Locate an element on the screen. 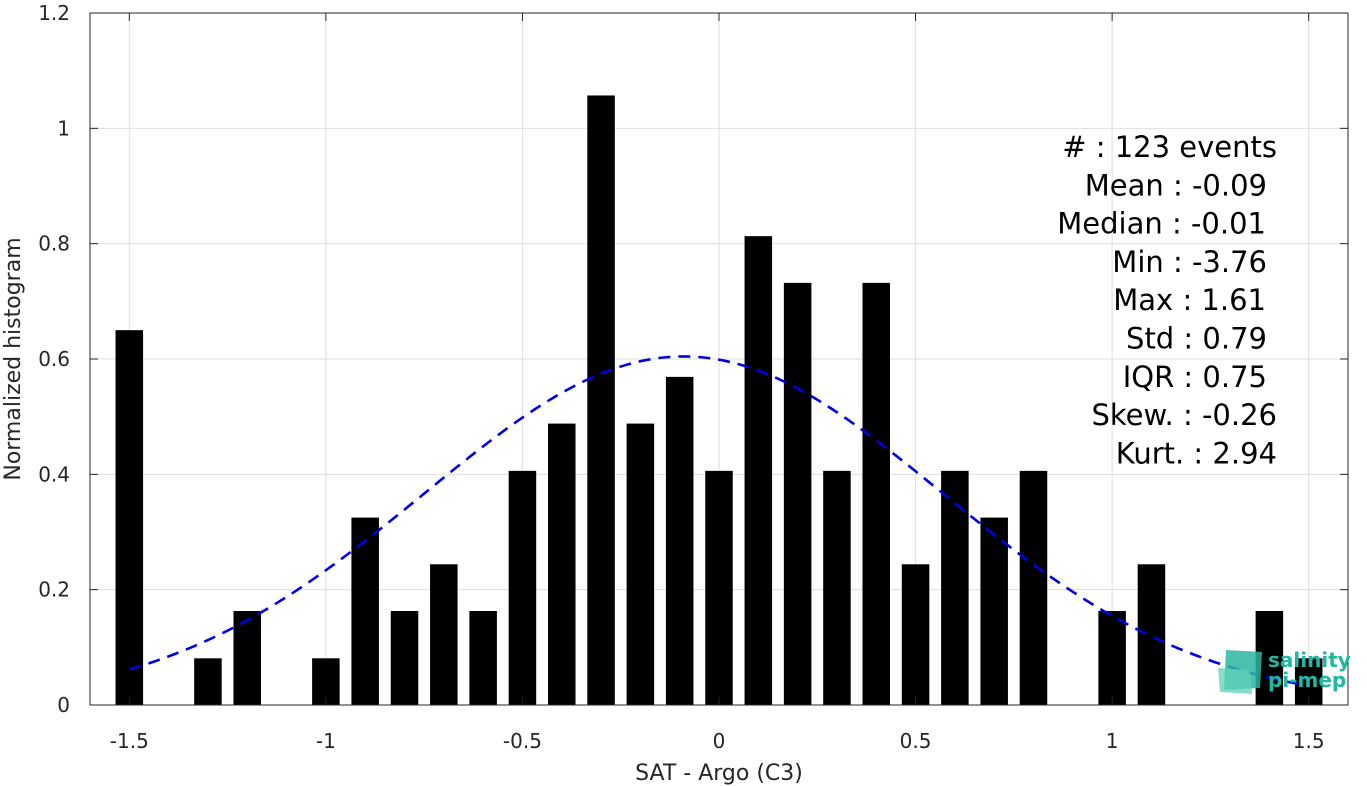 The width and height of the screenshot is (1367, 787). y-tick-label: 1.2 is located at coordinates (54, 13).